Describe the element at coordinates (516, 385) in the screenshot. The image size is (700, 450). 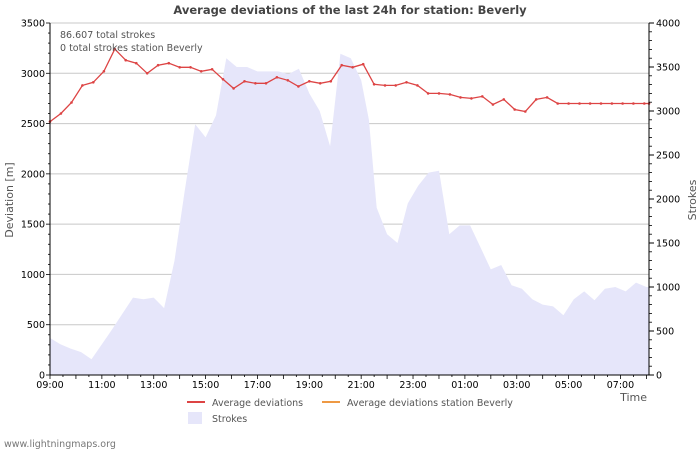
I see `x-tick-label: 03:00` at that location.